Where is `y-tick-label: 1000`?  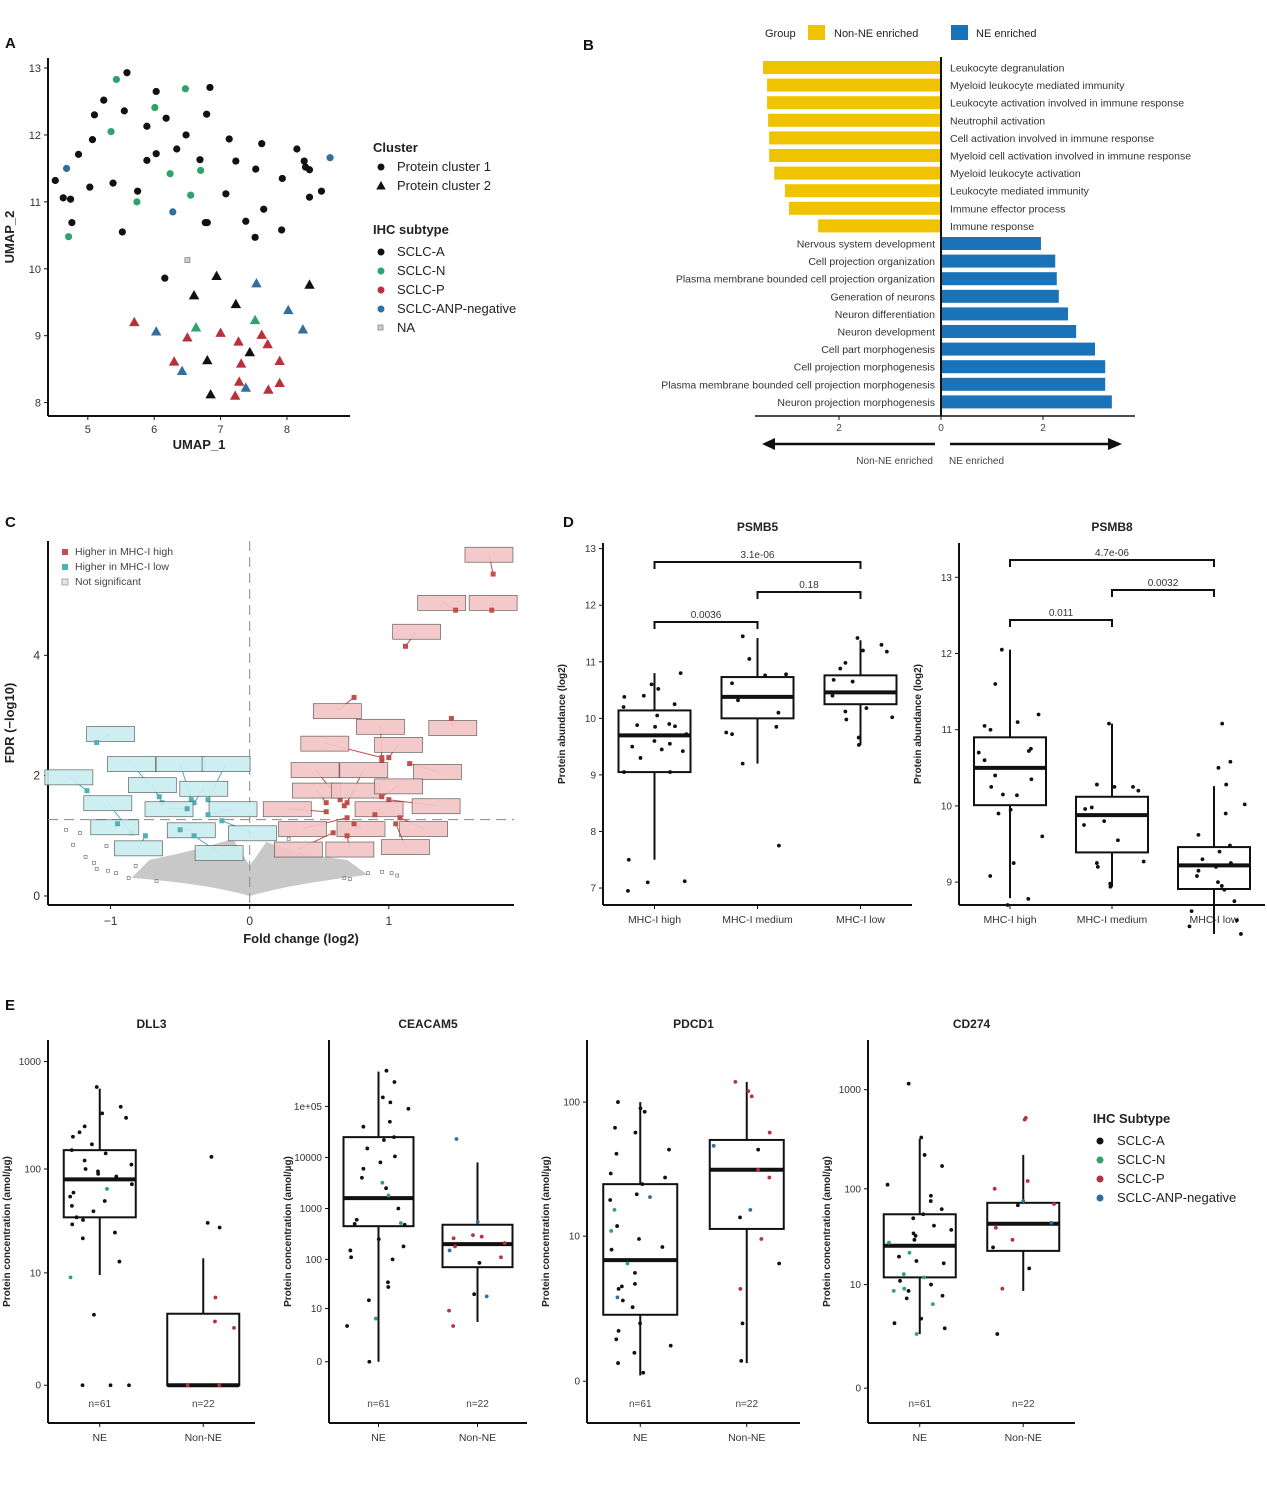 y-tick-label: 1000 is located at coordinates (311, 1209).